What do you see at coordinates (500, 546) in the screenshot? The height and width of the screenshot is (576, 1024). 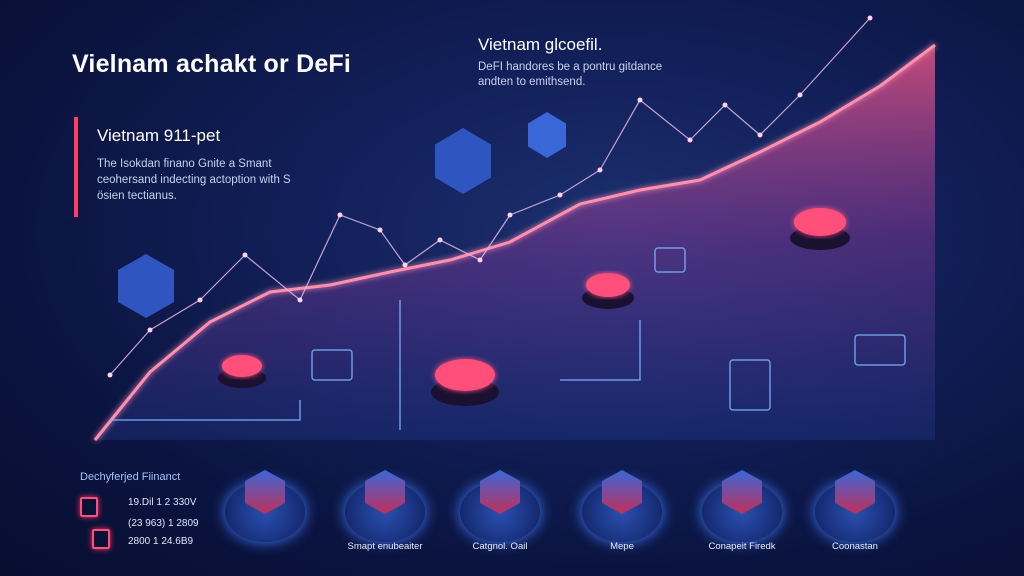 I see `bottom-item-label: Catgnol. Oail` at bounding box center [500, 546].